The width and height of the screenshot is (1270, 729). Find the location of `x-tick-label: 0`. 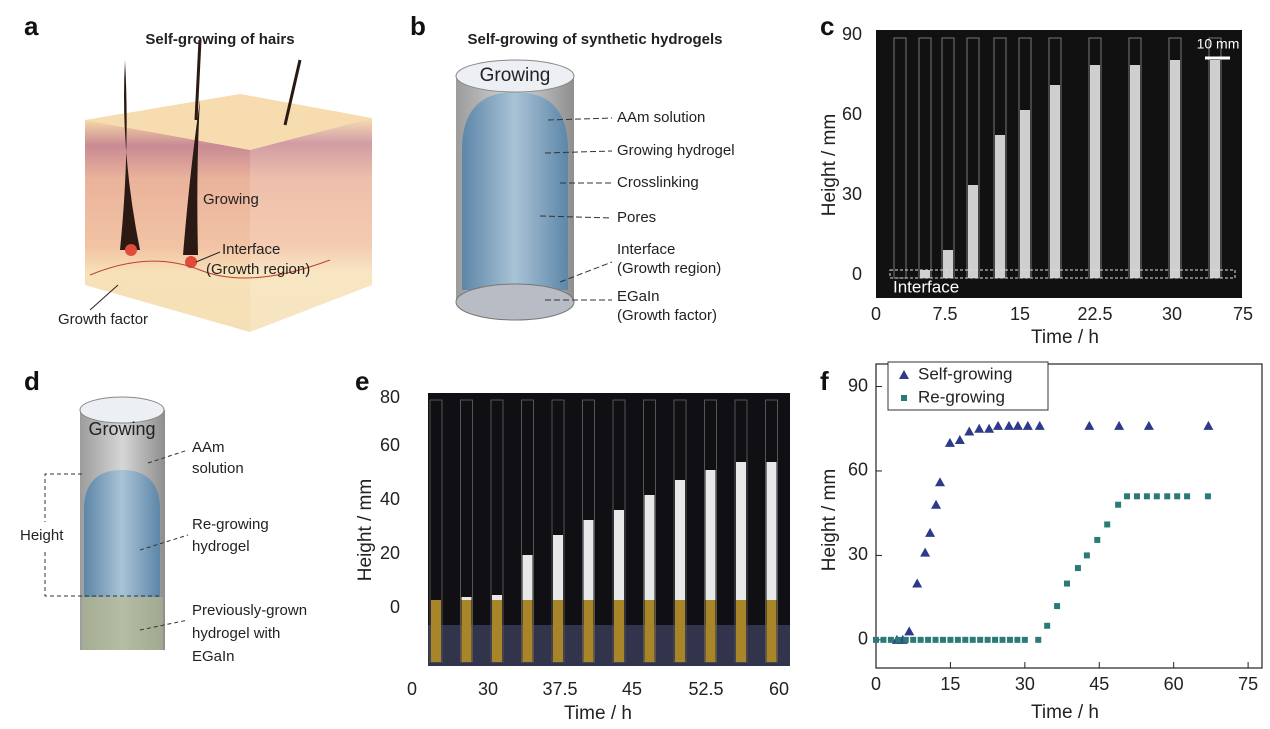

x-tick-label: 0 is located at coordinates (412, 689).